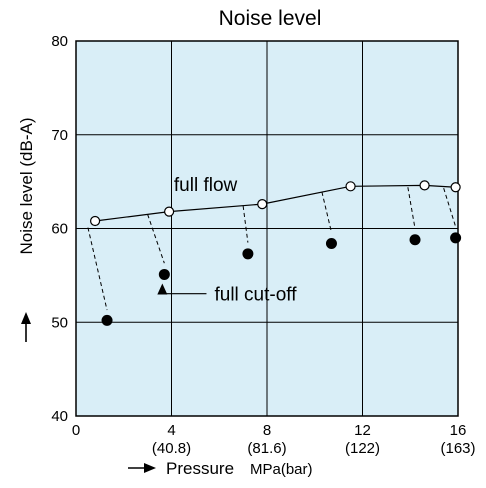 The image size is (486, 488). What do you see at coordinates (171, 430) in the screenshot?
I see `x-tick-label: 4` at bounding box center [171, 430].